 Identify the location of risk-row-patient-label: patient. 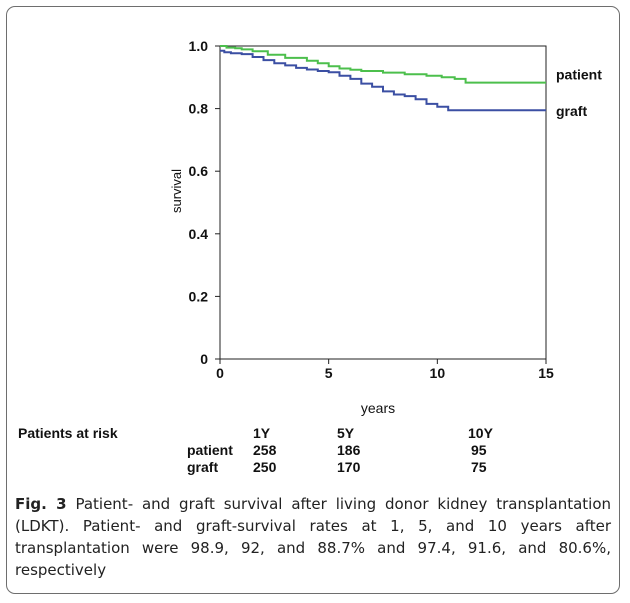
(210, 450).